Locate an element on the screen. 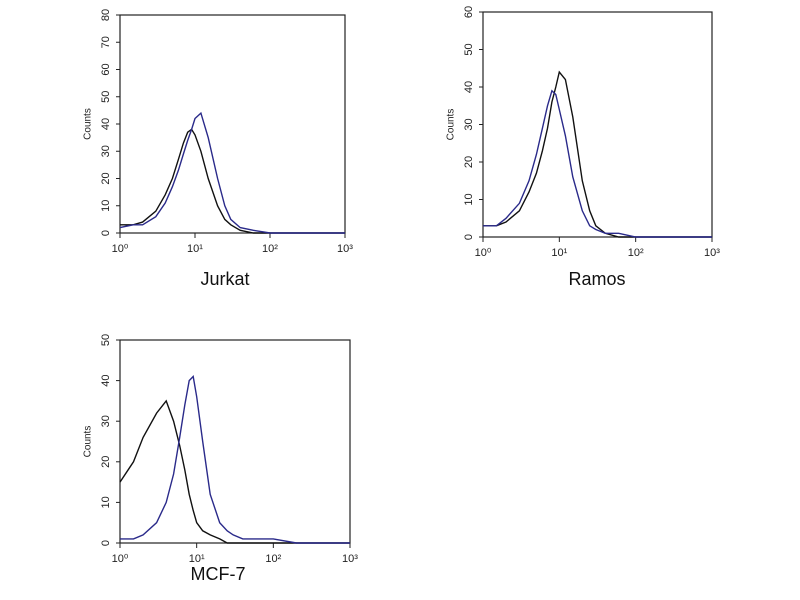  x-axis-label: Ramos is located at coordinates (596, 279).